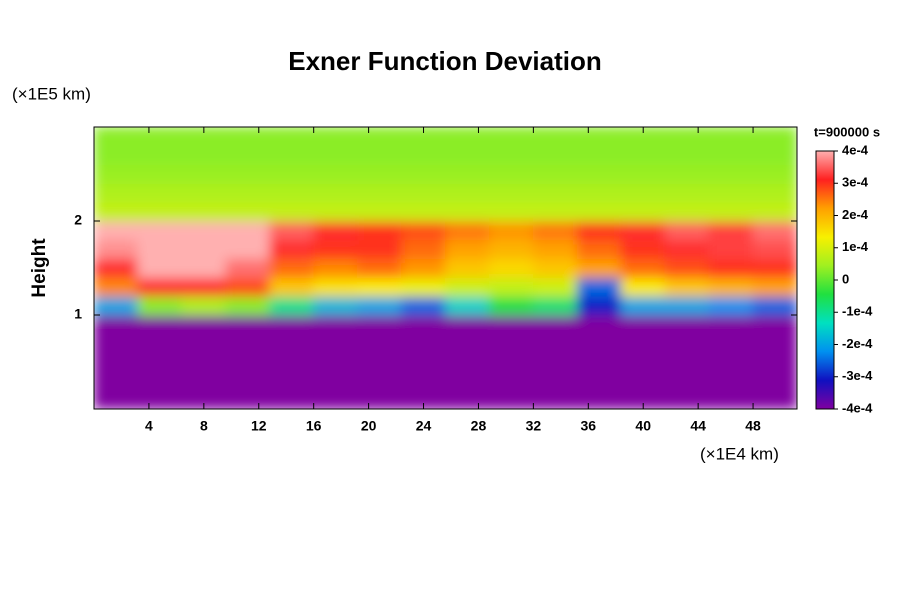 This screenshot has height=605, width=900. I want to click on x-tick-label: 12, so click(259, 426).